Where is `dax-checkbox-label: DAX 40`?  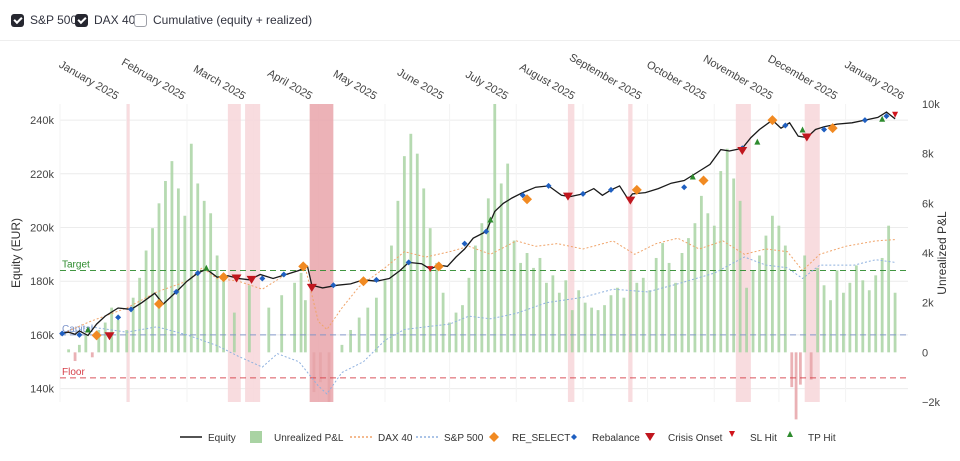
dax-checkbox-label: DAX 40 is located at coordinates (115, 20).